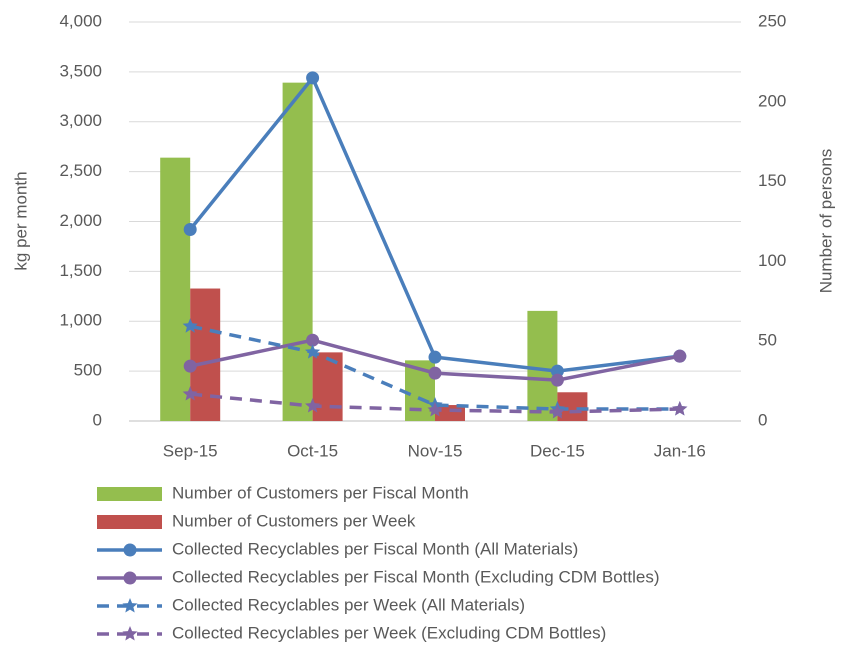 The width and height of the screenshot is (841, 648). Describe the element at coordinates (294, 520) in the screenshot. I see `legend-label: Number of Customers per Week` at that location.